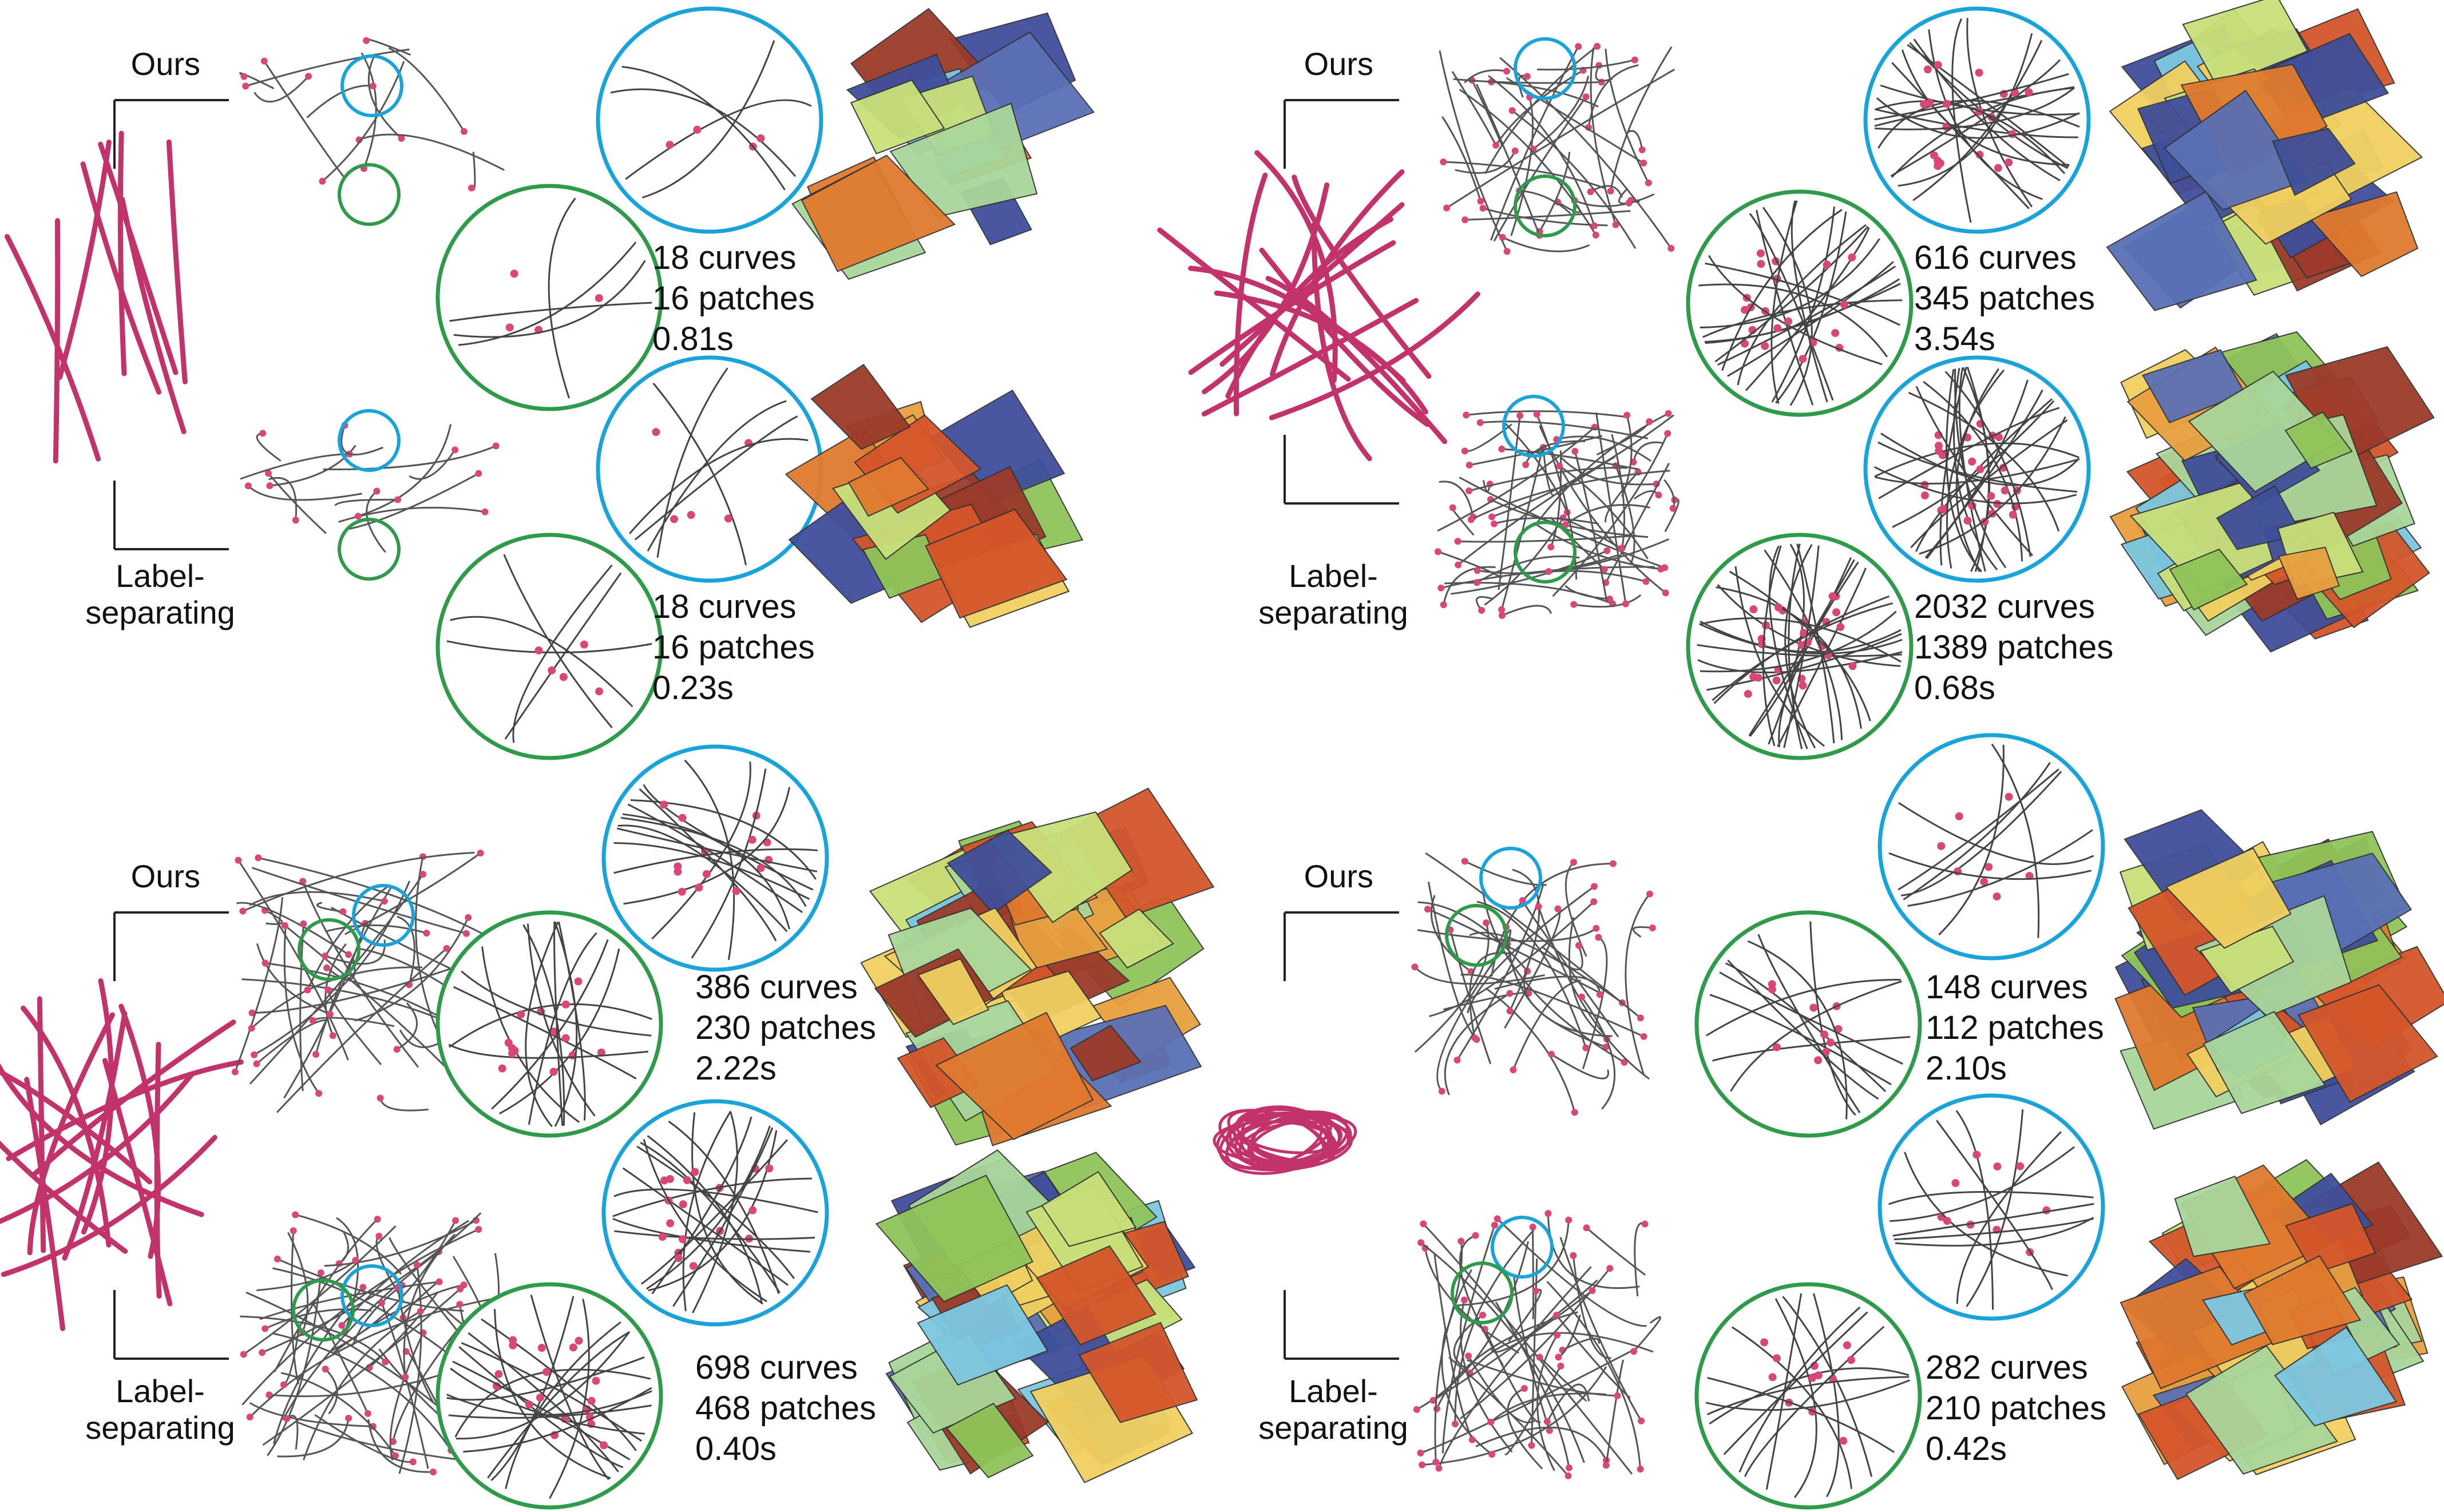 The height and width of the screenshot is (1512, 2444). Describe the element at coordinates (160, 1409) in the screenshot. I see `label-separating-label: Label- separating` at that location.